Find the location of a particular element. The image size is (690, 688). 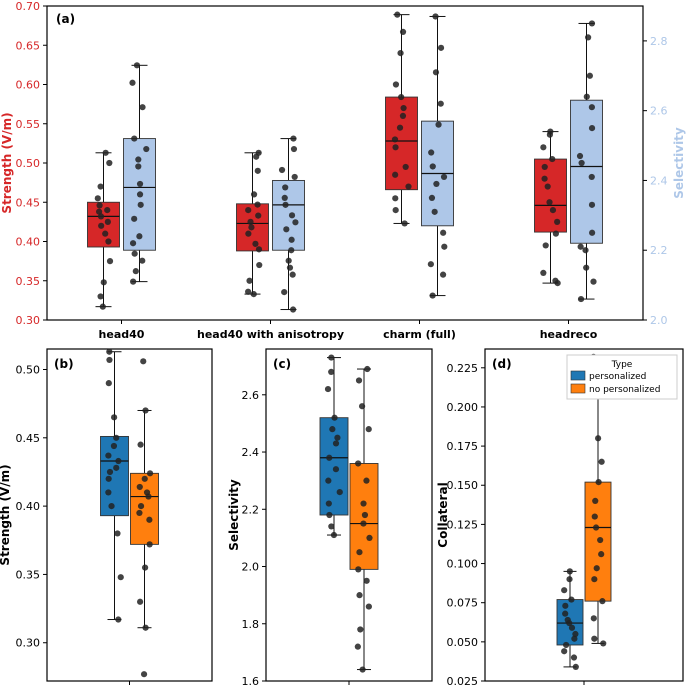

y-tick-label: 0.45 is located at coordinates (28, 438).